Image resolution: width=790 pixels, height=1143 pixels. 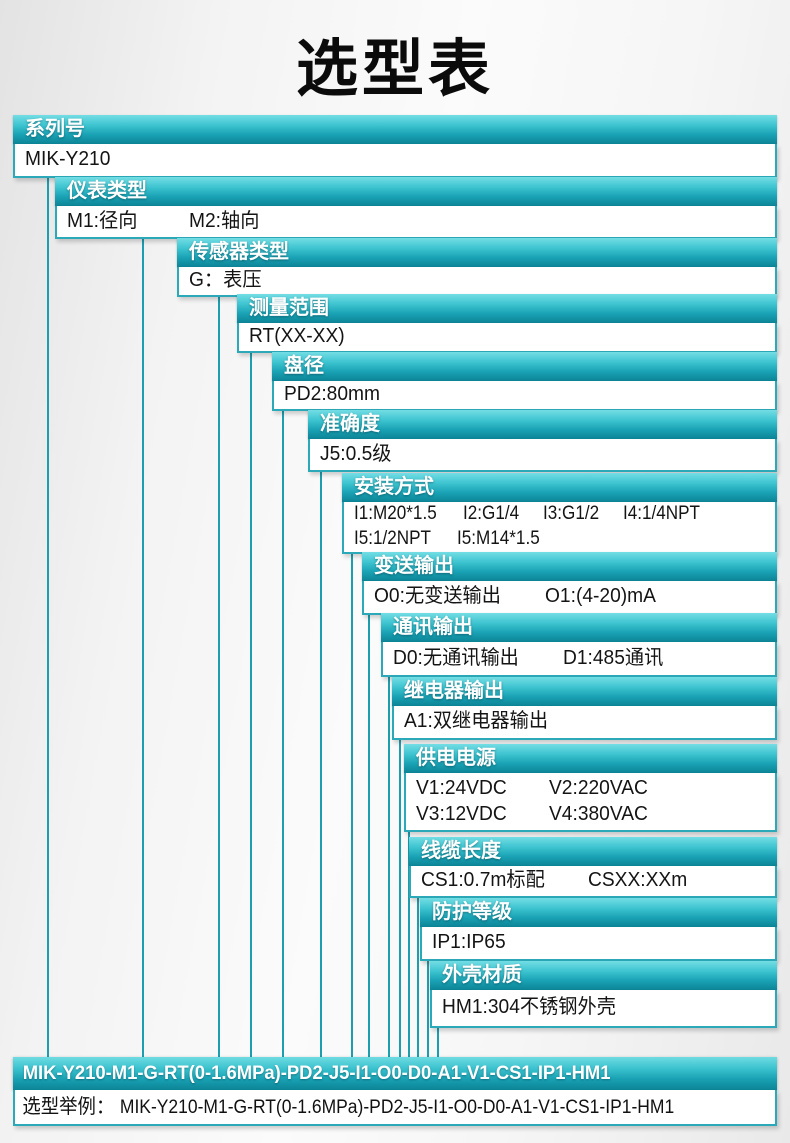 What do you see at coordinates (332, 394) in the screenshot?
I see `option-text: PD2:80mm` at bounding box center [332, 394].